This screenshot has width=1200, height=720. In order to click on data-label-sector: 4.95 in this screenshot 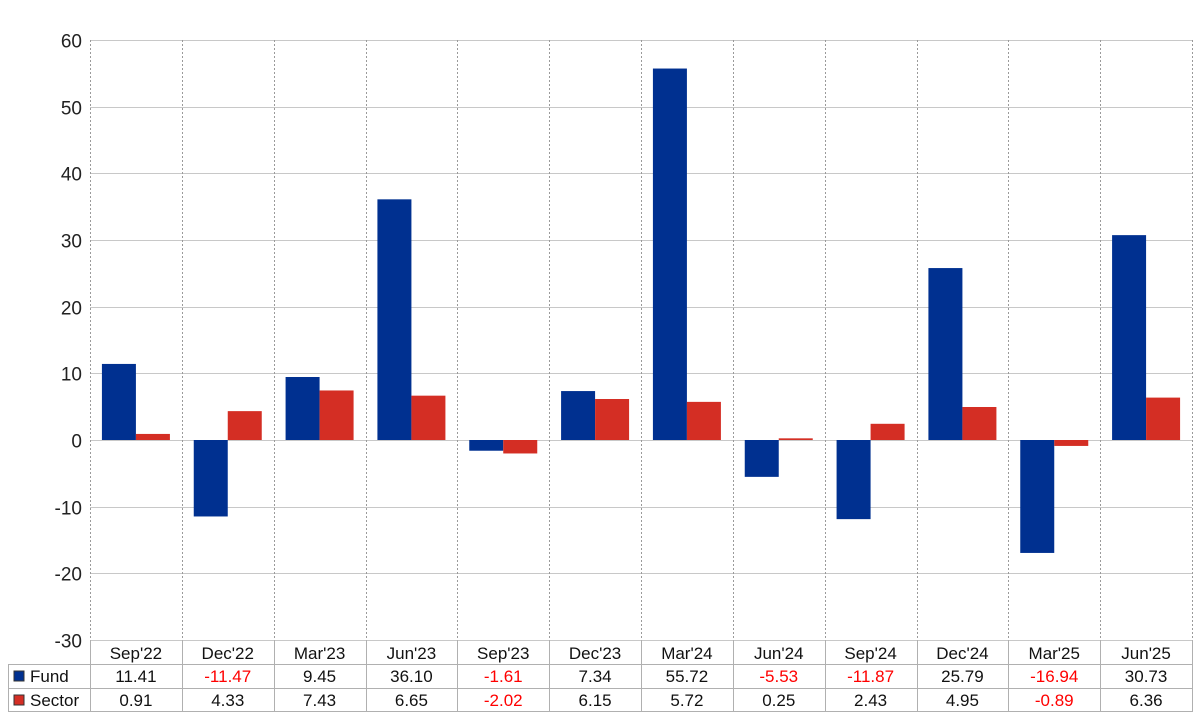, I will do `click(962, 700)`.